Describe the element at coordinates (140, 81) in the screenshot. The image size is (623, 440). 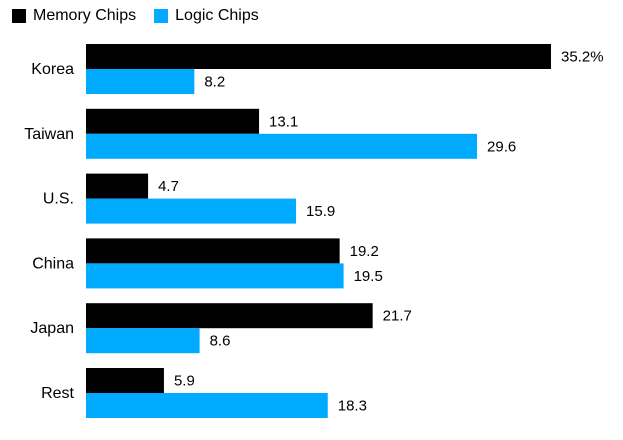
I see `bar-logic-chips-korea` at that location.